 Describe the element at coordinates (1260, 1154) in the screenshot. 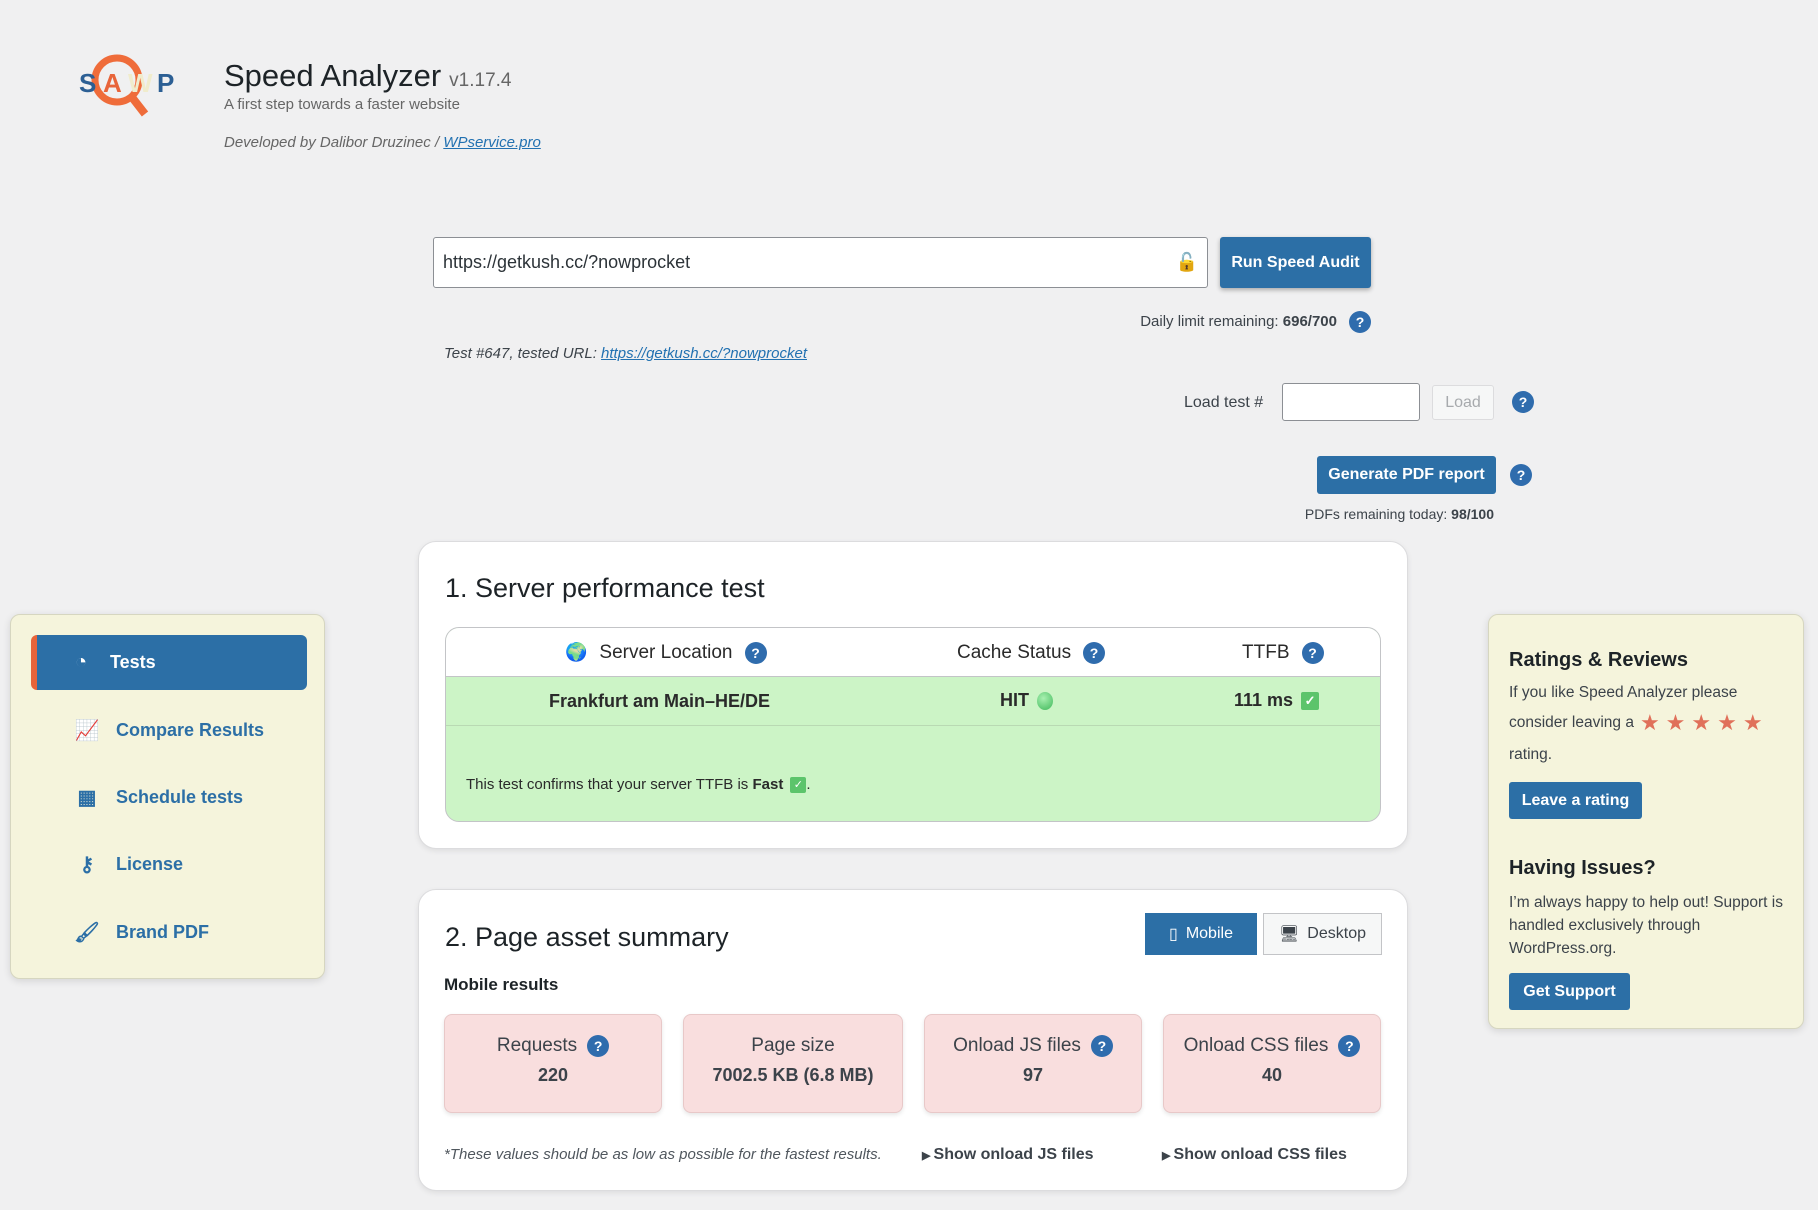

I see `toggle-label: Show onload CSS files` at that location.